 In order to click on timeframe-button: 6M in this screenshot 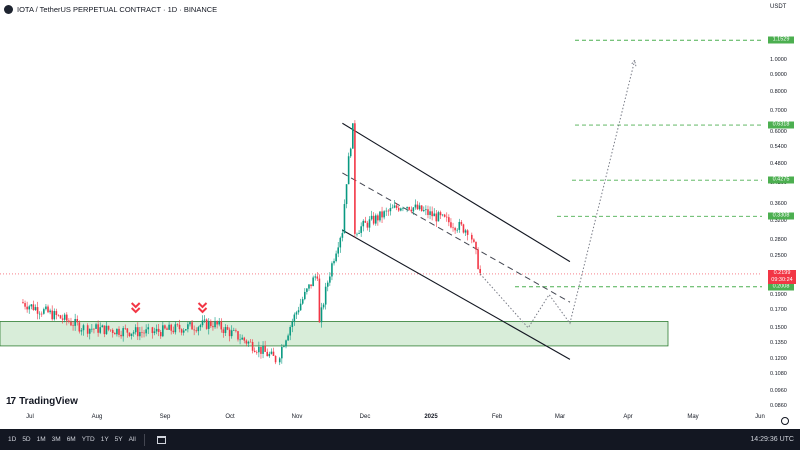, I will do `click(71, 439)`.